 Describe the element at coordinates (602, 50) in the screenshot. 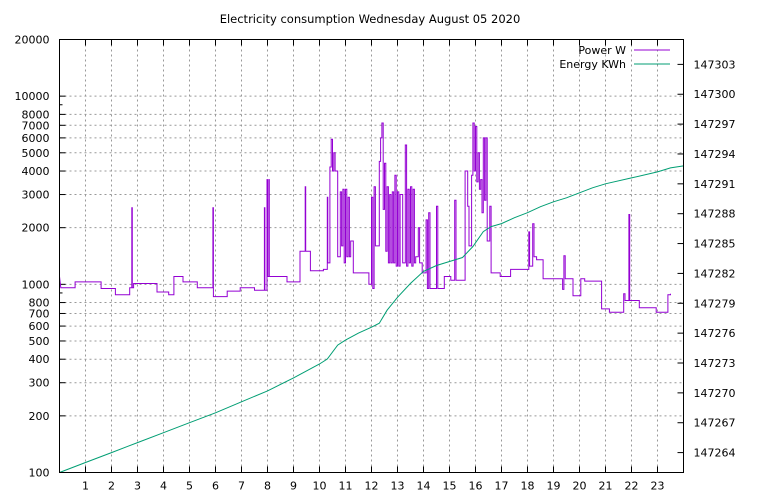

I see `legend-label: Power W` at that location.